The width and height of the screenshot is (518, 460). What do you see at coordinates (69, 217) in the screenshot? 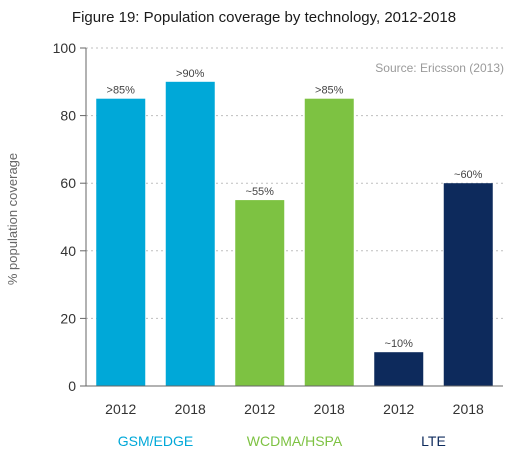
I see `y-tick-labels: 0 20 40 60 80 100` at bounding box center [69, 217].